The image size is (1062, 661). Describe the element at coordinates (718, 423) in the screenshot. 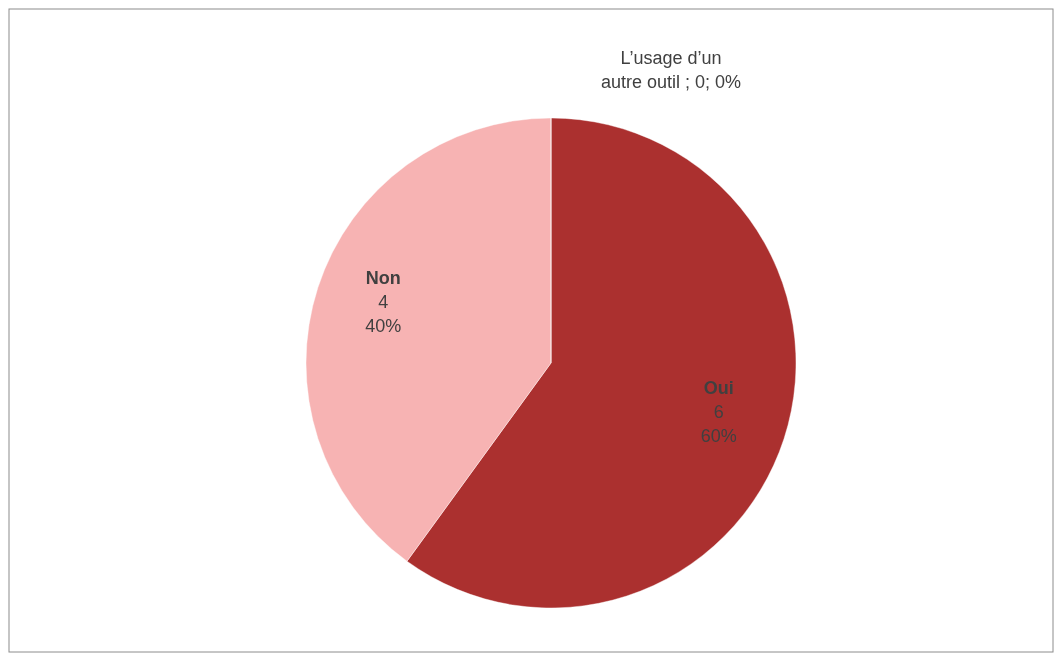

I see `data-label: 6 60%` at that location.